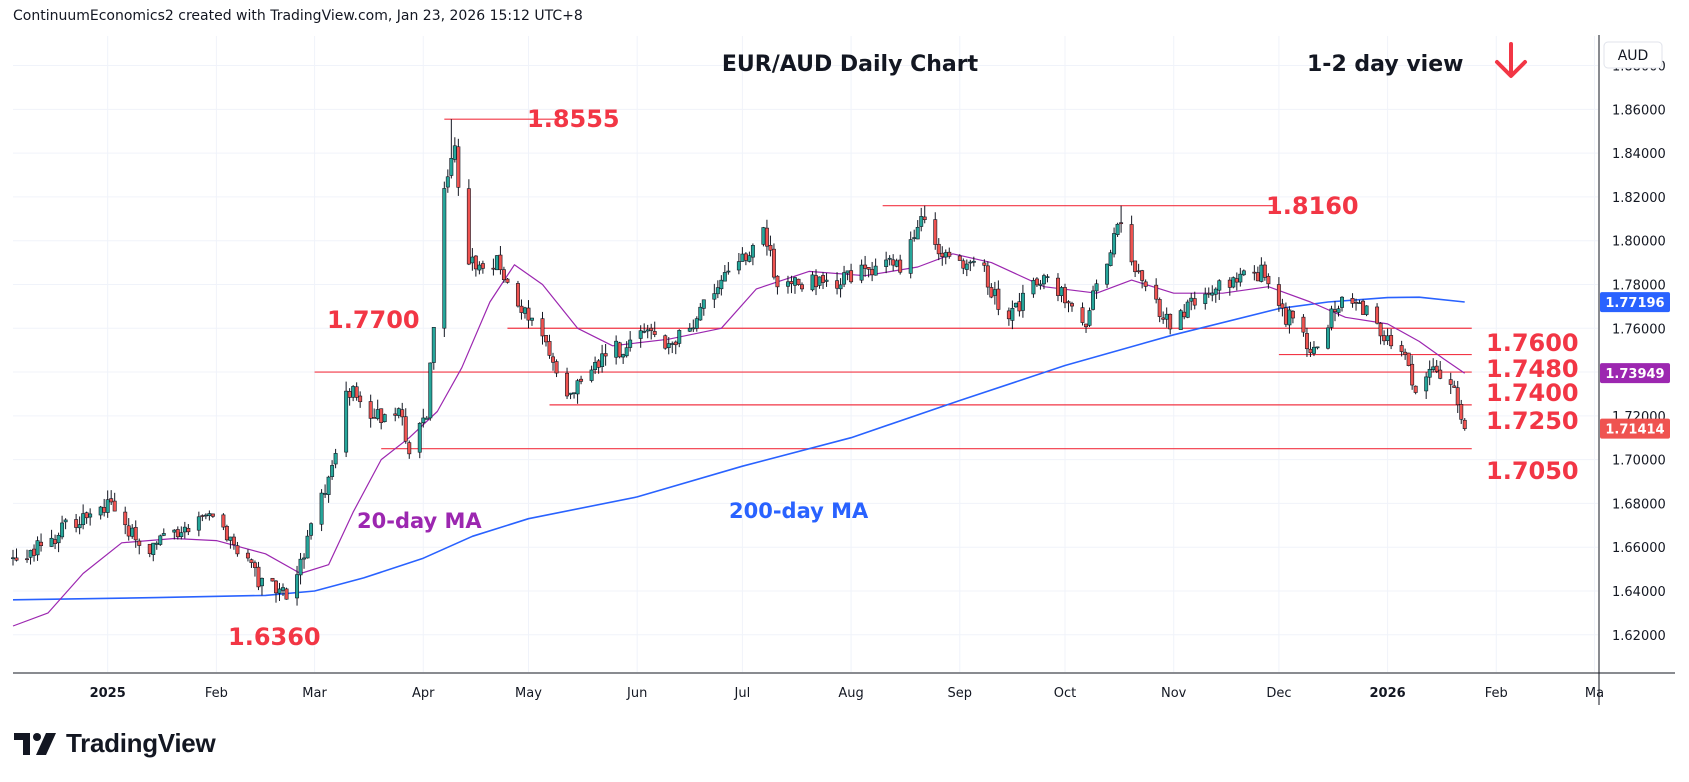 This screenshot has height=782, width=1689. What do you see at coordinates (1312, 206) in the screenshot?
I see `level-label: 1.8160` at bounding box center [1312, 206].